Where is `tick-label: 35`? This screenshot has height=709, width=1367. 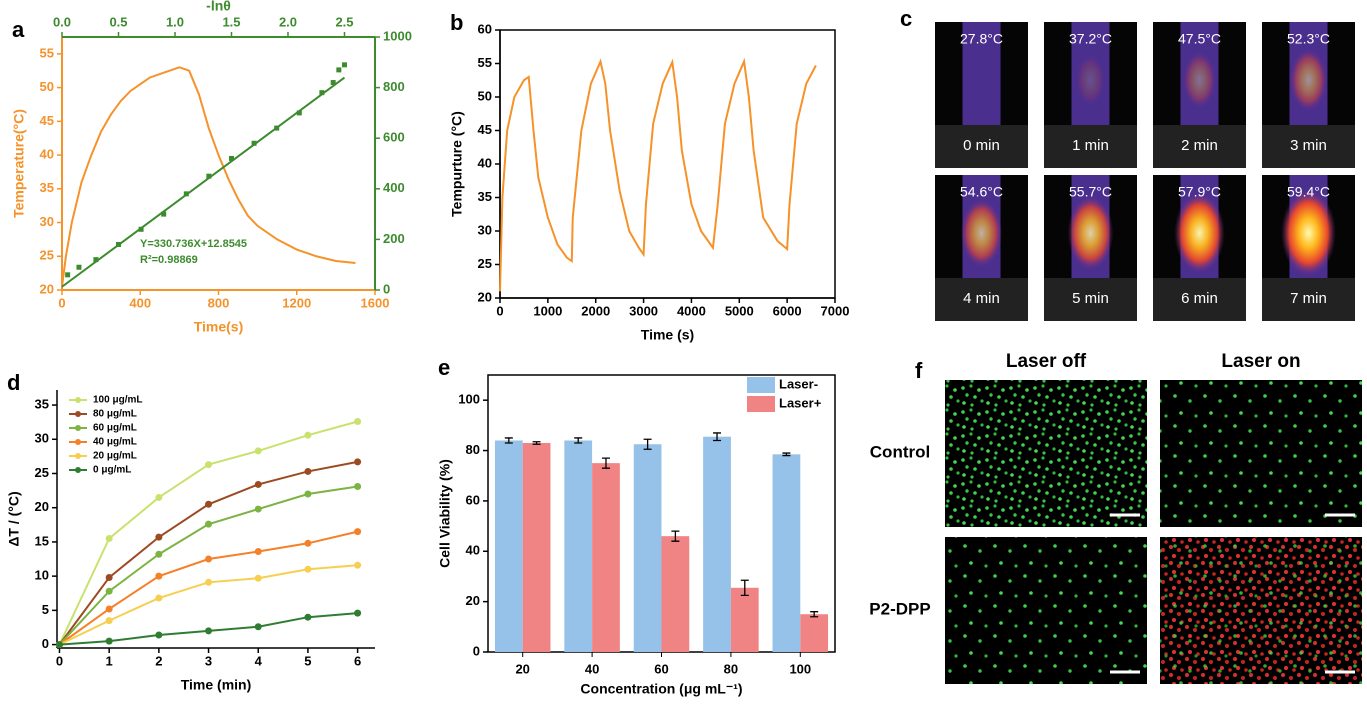
tick-label: 35 is located at coordinates (42, 403).